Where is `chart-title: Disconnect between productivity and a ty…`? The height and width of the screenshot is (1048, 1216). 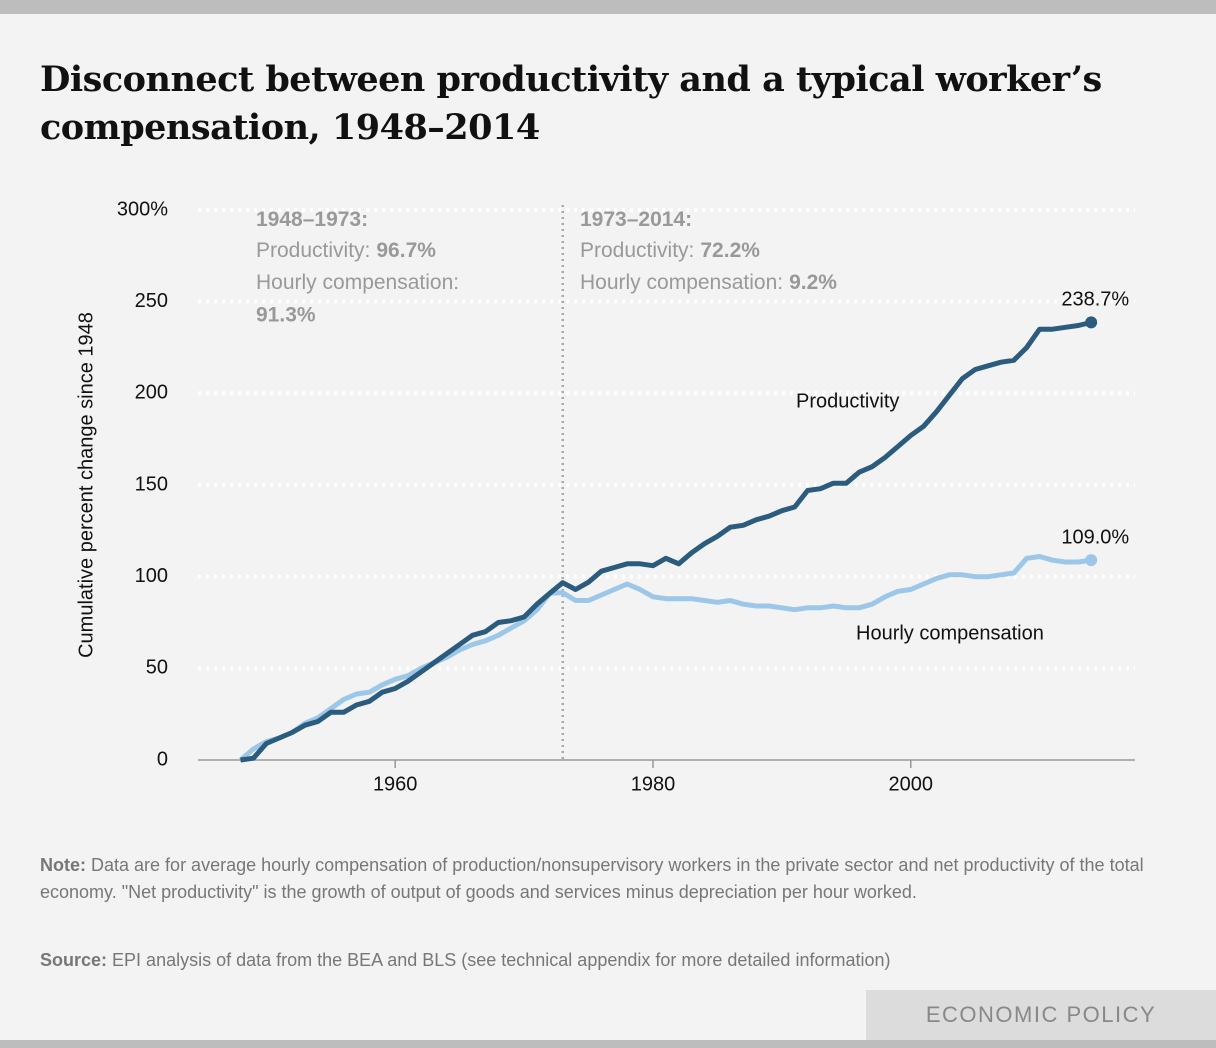
chart-title: Disconnect between productivity and a ty… is located at coordinates (571, 103).